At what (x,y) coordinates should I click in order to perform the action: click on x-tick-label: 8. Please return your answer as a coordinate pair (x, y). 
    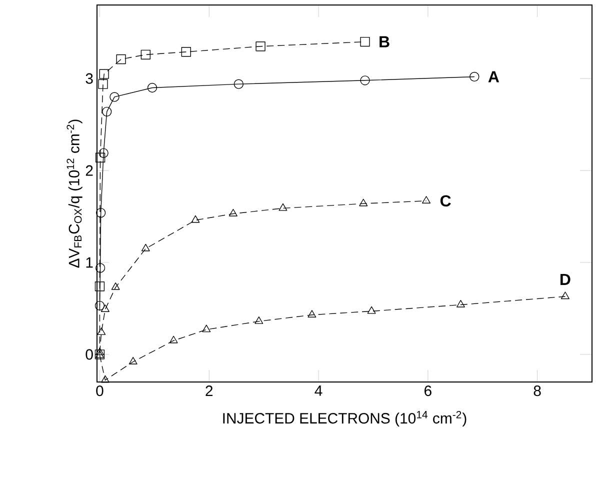
    Looking at the image, I should click on (537, 391).